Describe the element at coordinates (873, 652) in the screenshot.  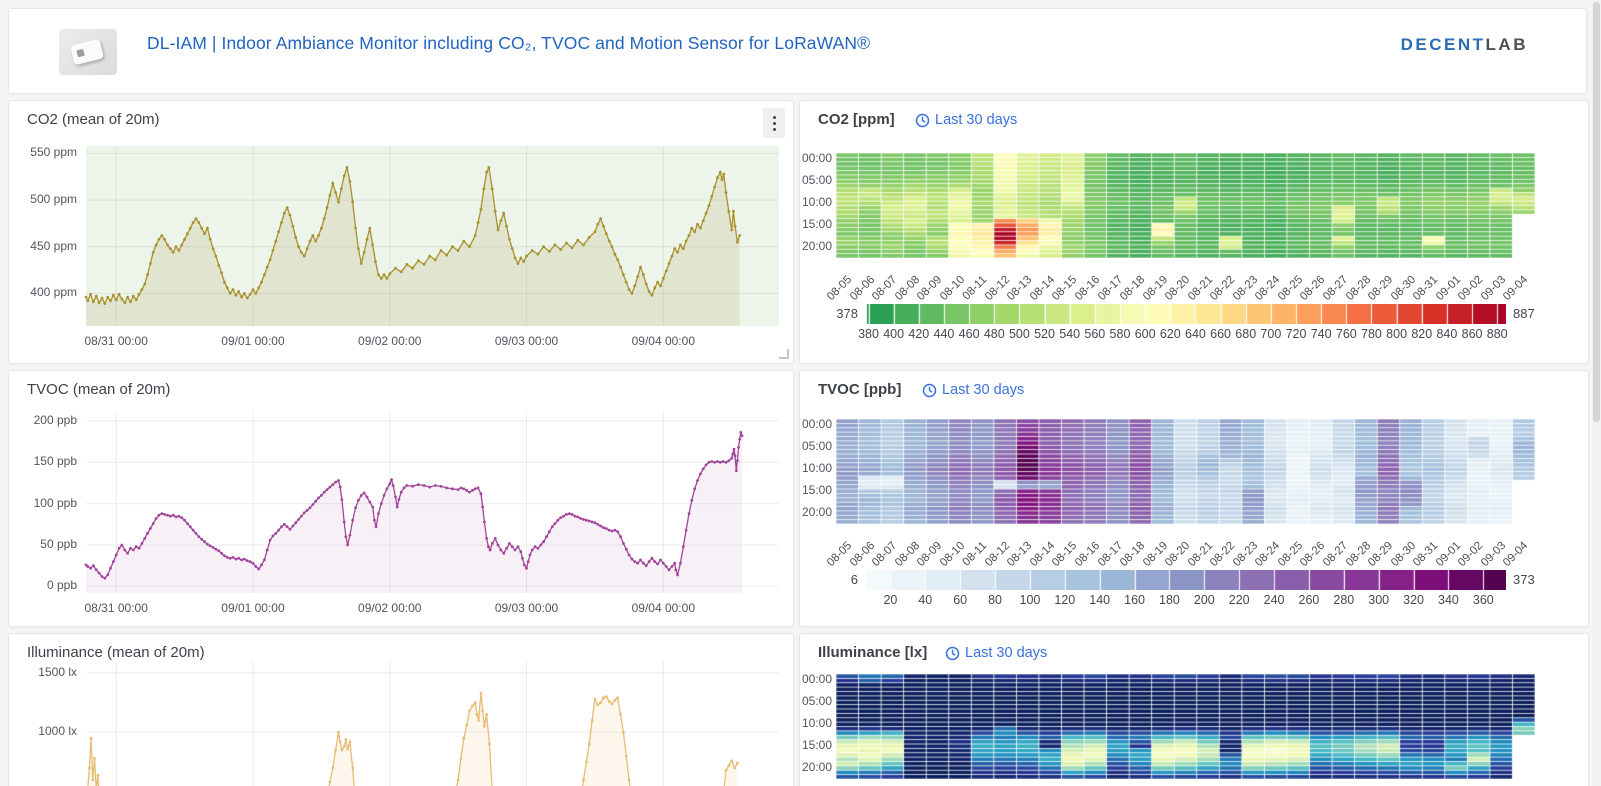
I see `panel-title: Illuminance [lx]` at that location.